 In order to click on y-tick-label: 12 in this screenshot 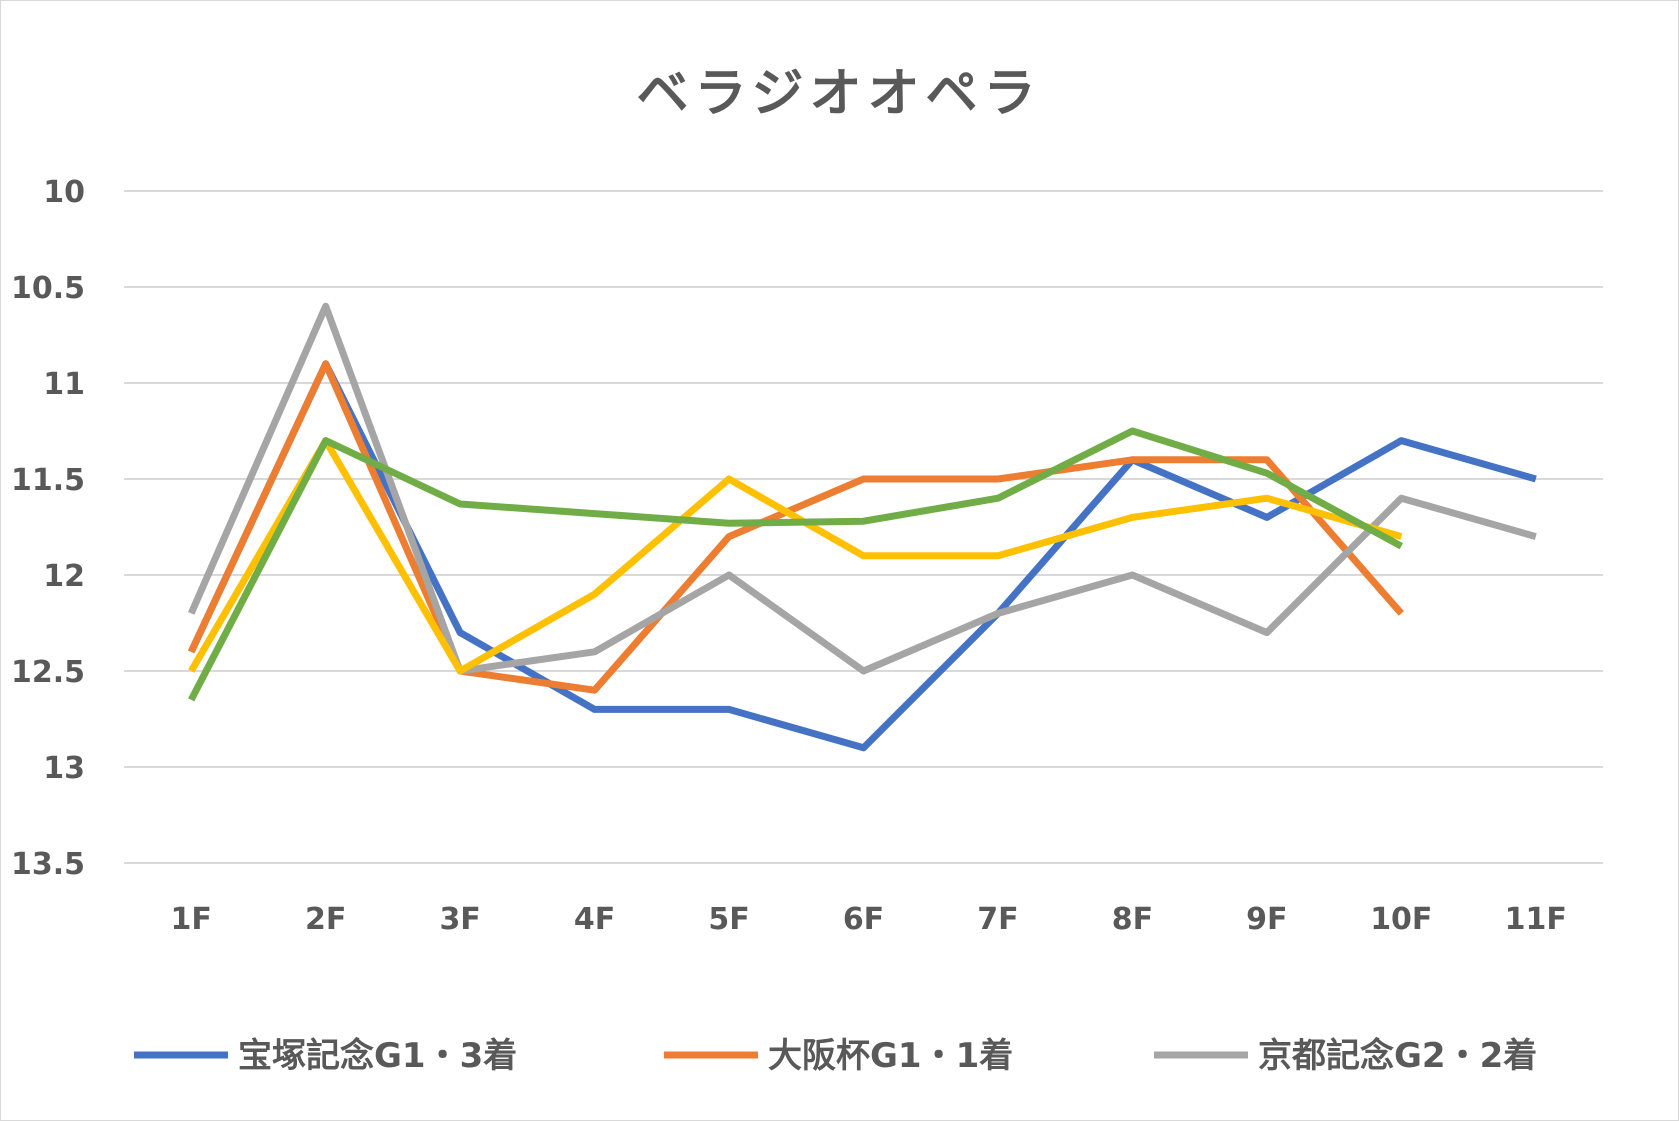, I will do `click(64, 576)`.